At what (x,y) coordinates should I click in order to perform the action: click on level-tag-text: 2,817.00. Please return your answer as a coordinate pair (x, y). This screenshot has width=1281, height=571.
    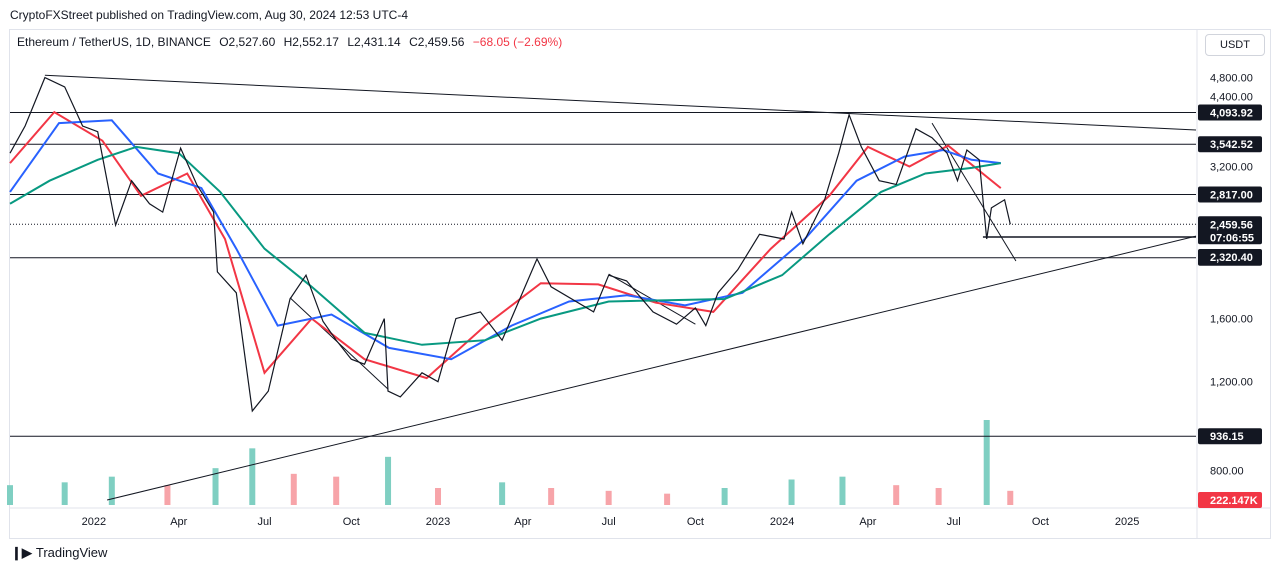
    Looking at the image, I should click on (1231, 195).